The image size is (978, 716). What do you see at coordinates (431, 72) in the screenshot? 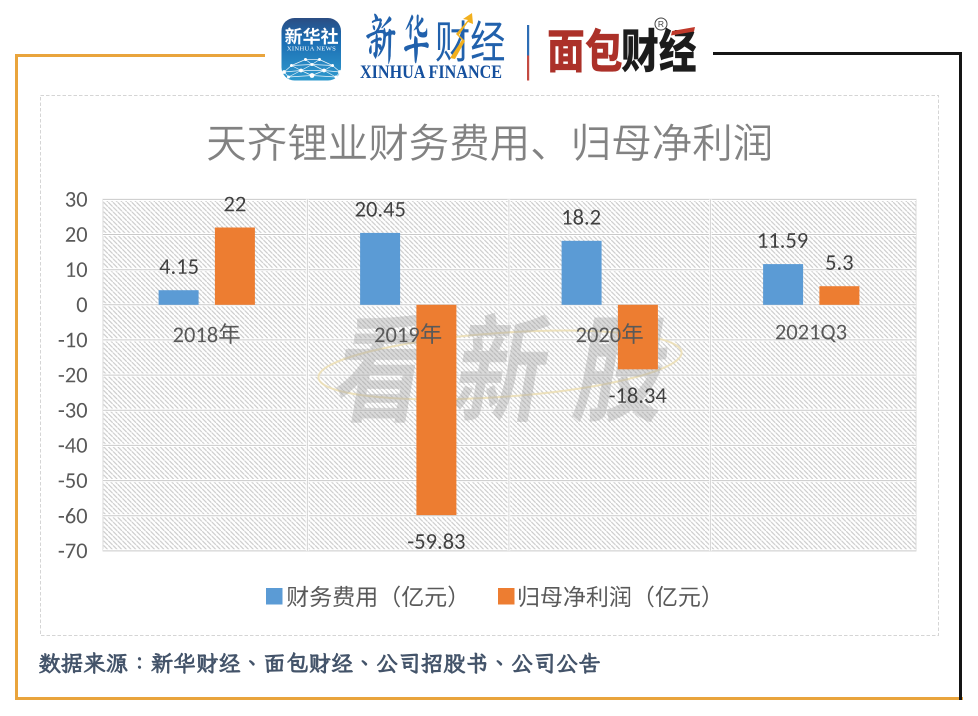
I see `svg-text: XINHUA FINANCE` at bounding box center [431, 72].